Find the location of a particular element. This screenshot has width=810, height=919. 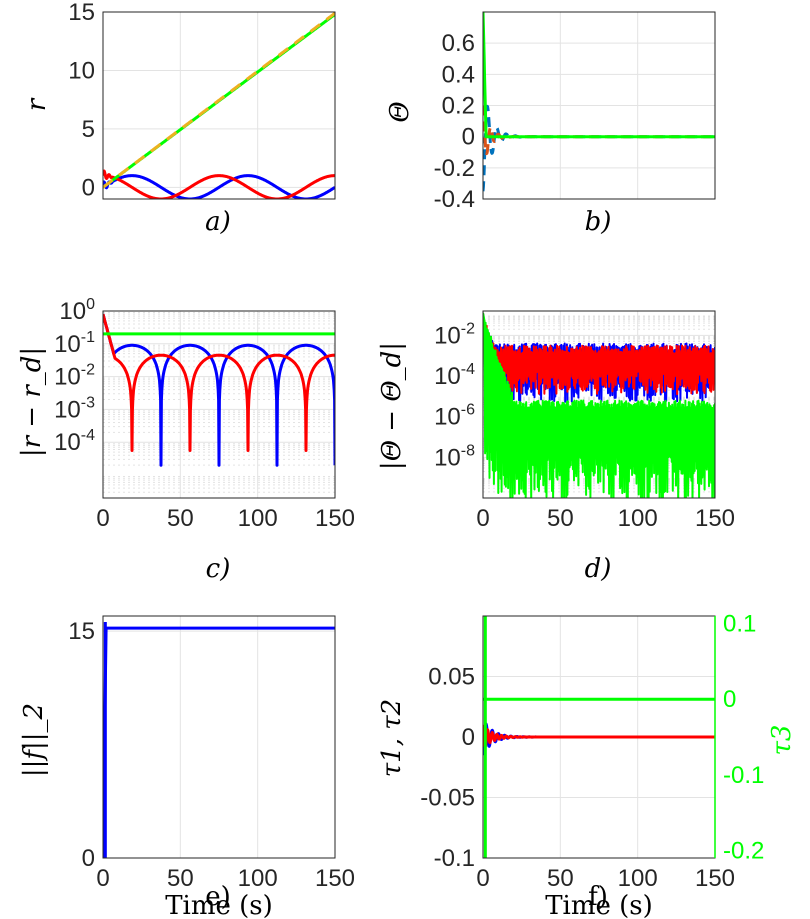

y-tick-label: -0.4 is located at coordinates (454, 199).